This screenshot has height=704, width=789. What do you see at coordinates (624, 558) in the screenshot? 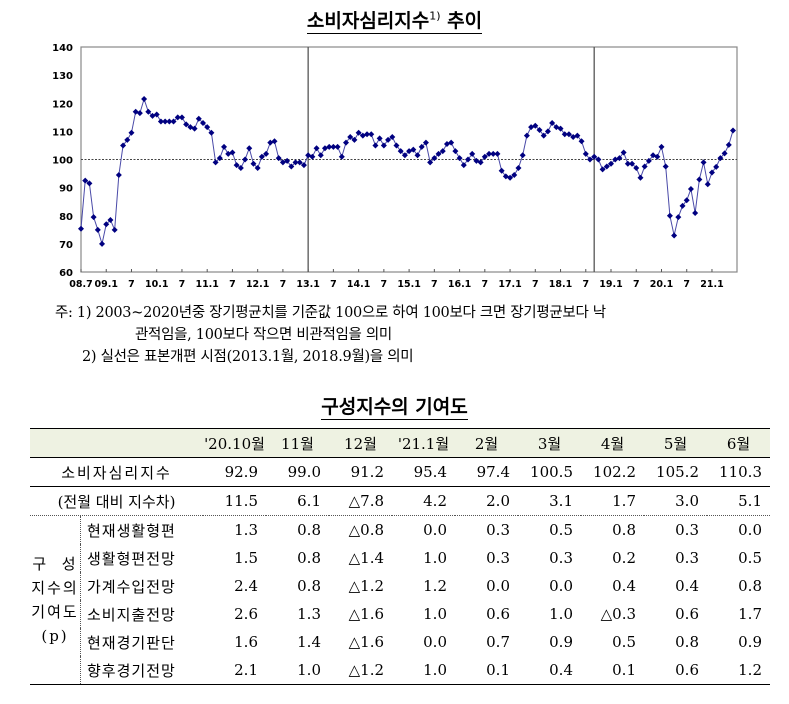
I see `value-cell: 0.2` at bounding box center [624, 558].